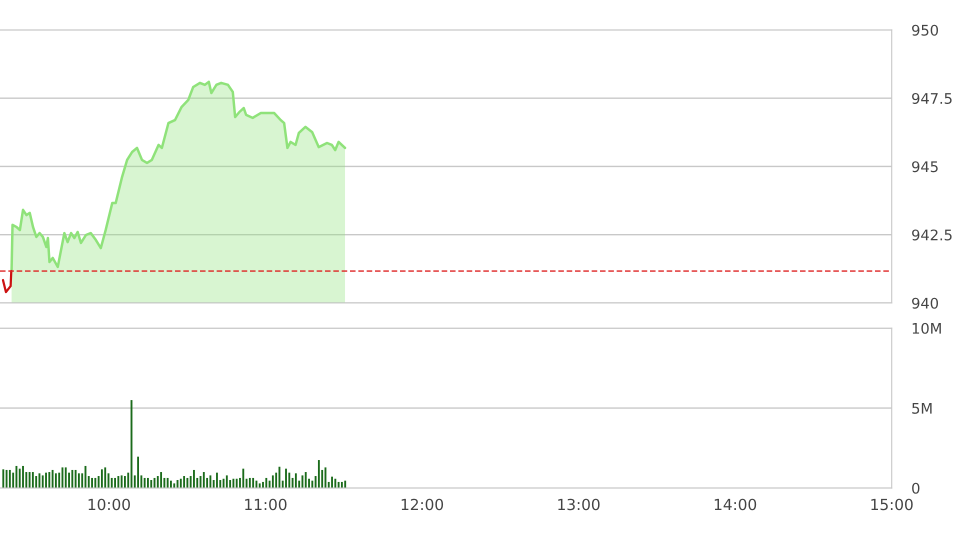 The image size is (964, 542). I want to click on y-tick-label: 0, so click(916, 488).